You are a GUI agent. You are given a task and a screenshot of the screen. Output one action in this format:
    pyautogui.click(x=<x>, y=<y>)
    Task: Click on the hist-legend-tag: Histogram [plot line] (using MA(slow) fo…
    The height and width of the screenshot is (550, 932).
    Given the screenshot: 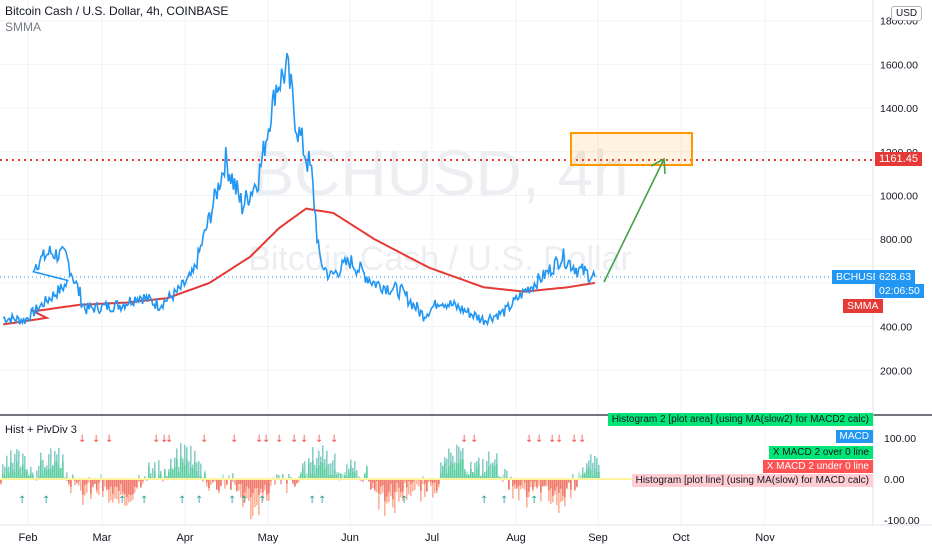 What is the action you would take?
    pyautogui.click(x=752, y=480)
    